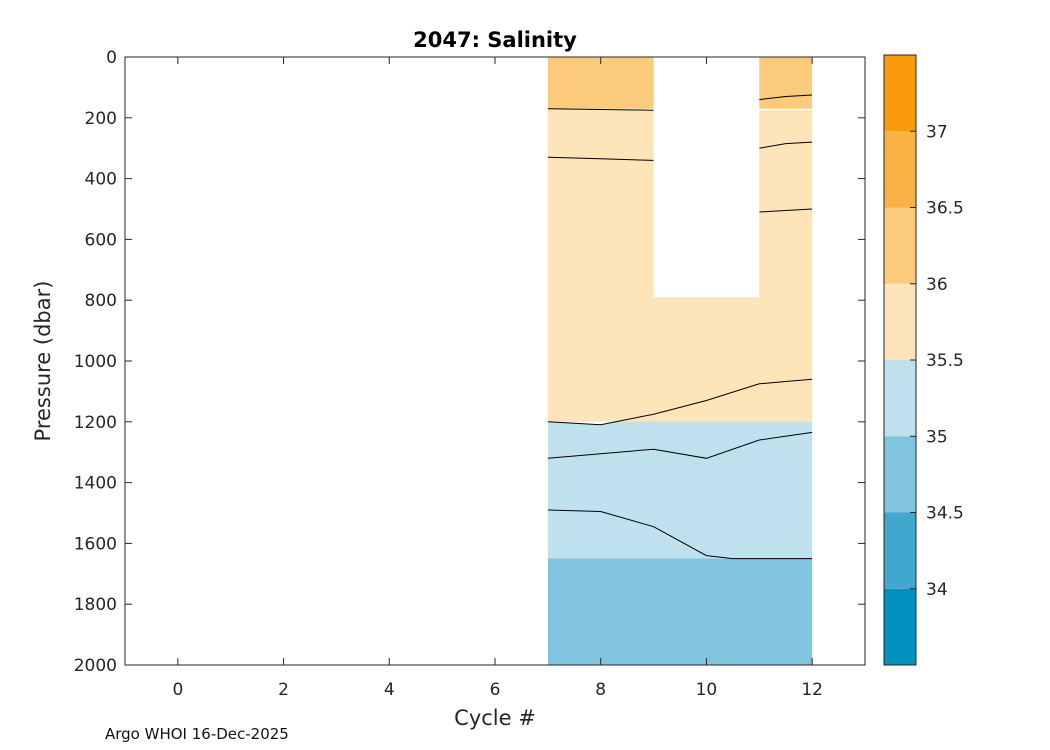 The width and height of the screenshot is (1050, 750). Describe the element at coordinates (945, 514) in the screenshot. I see `colorbar-tick-label: 34.5` at that location.